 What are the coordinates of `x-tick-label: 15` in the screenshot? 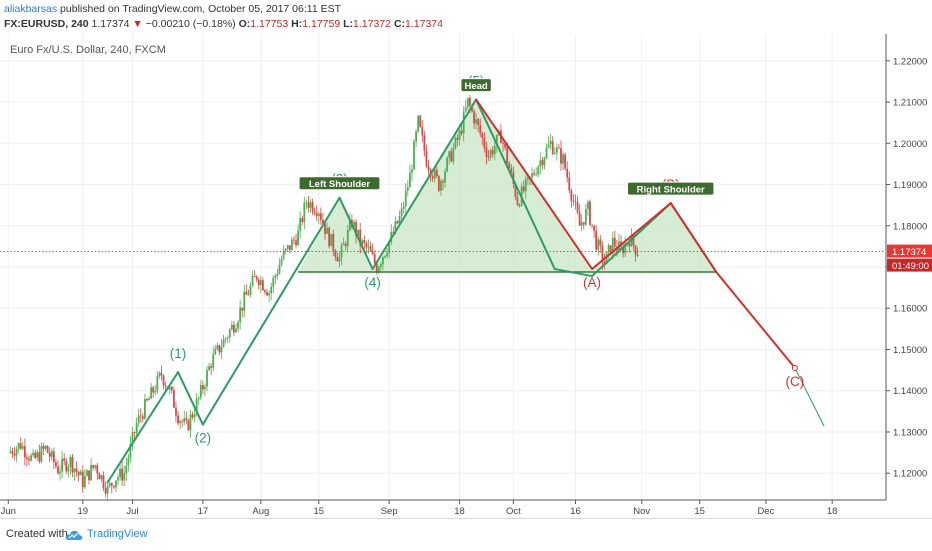 It's located at (319, 511).